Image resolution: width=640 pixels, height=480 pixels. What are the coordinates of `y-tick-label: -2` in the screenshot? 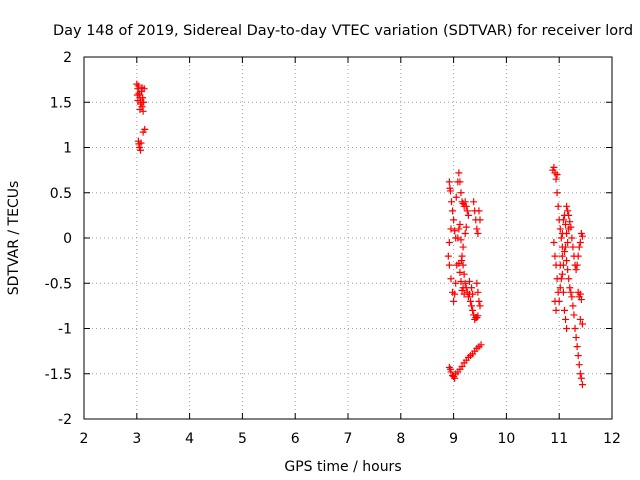 It's located at (65, 420).